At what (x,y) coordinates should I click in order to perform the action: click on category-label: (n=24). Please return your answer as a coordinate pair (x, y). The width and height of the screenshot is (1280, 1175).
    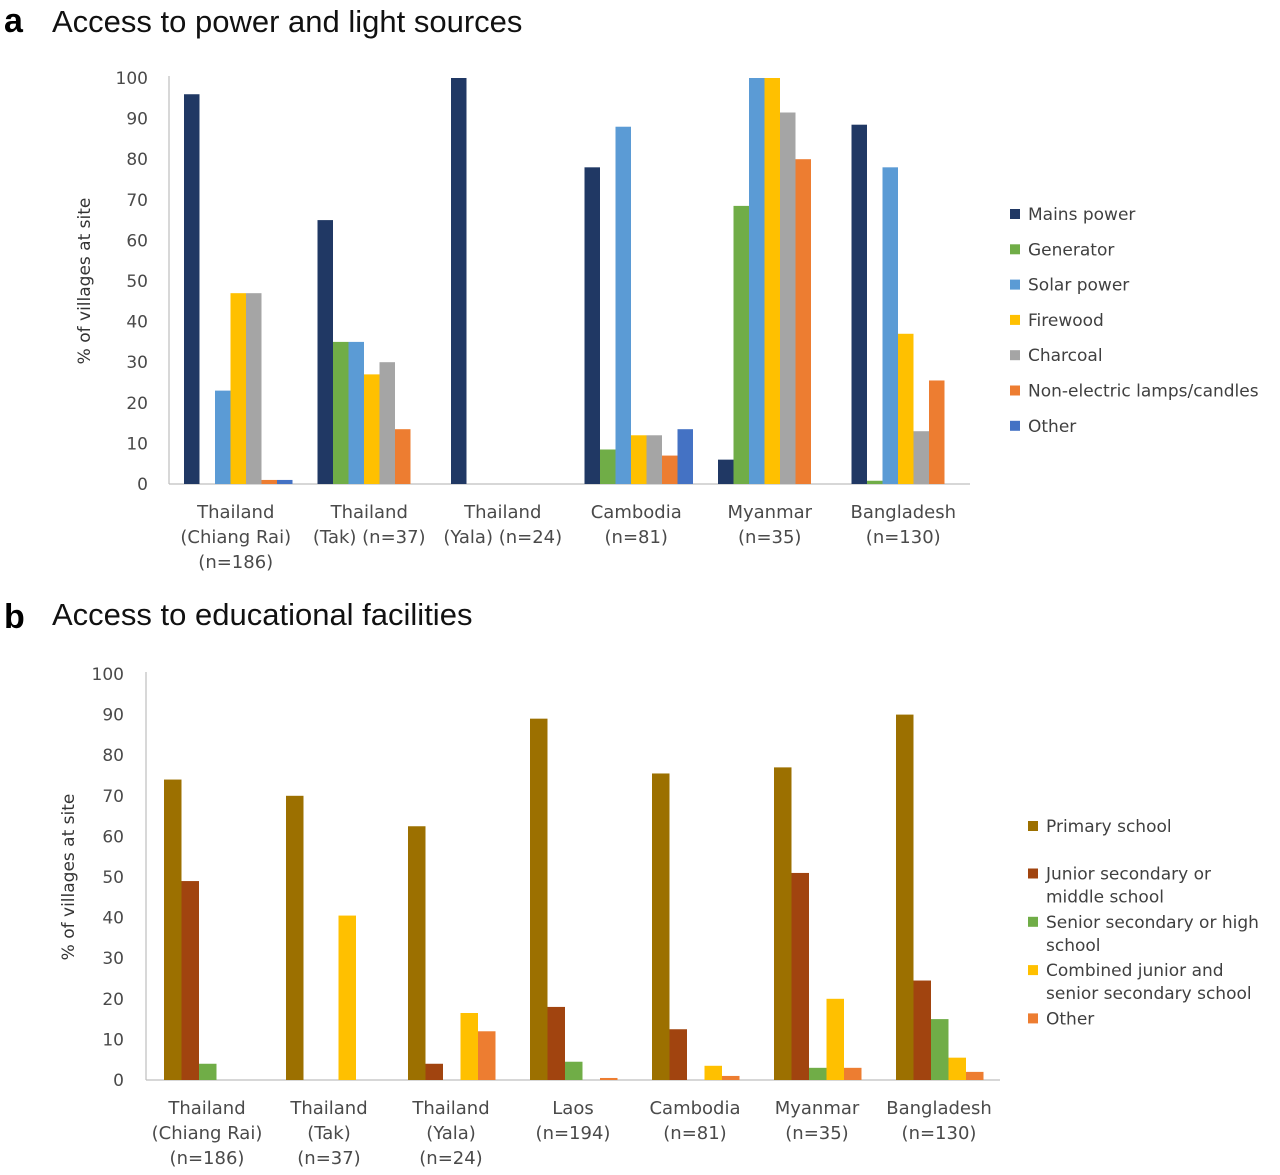
    Looking at the image, I should click on (450, 1158).